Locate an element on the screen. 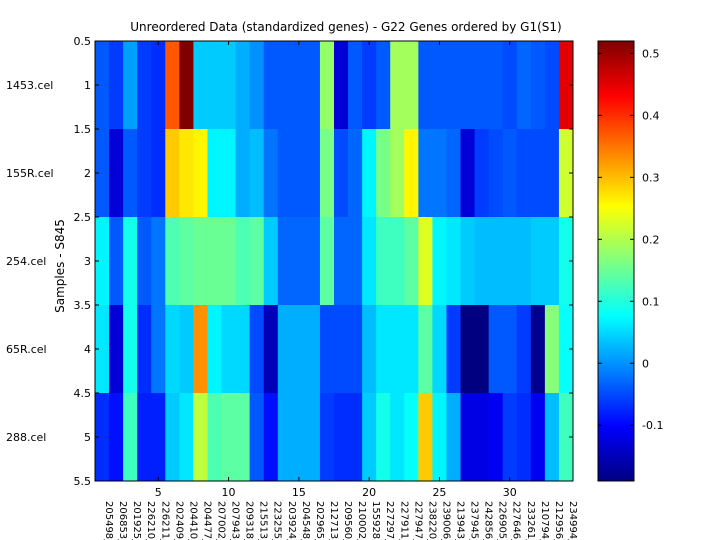 The height and width of the screenshot is (540, 720). column-label: 238220_ is located at coordinates (431, 520).